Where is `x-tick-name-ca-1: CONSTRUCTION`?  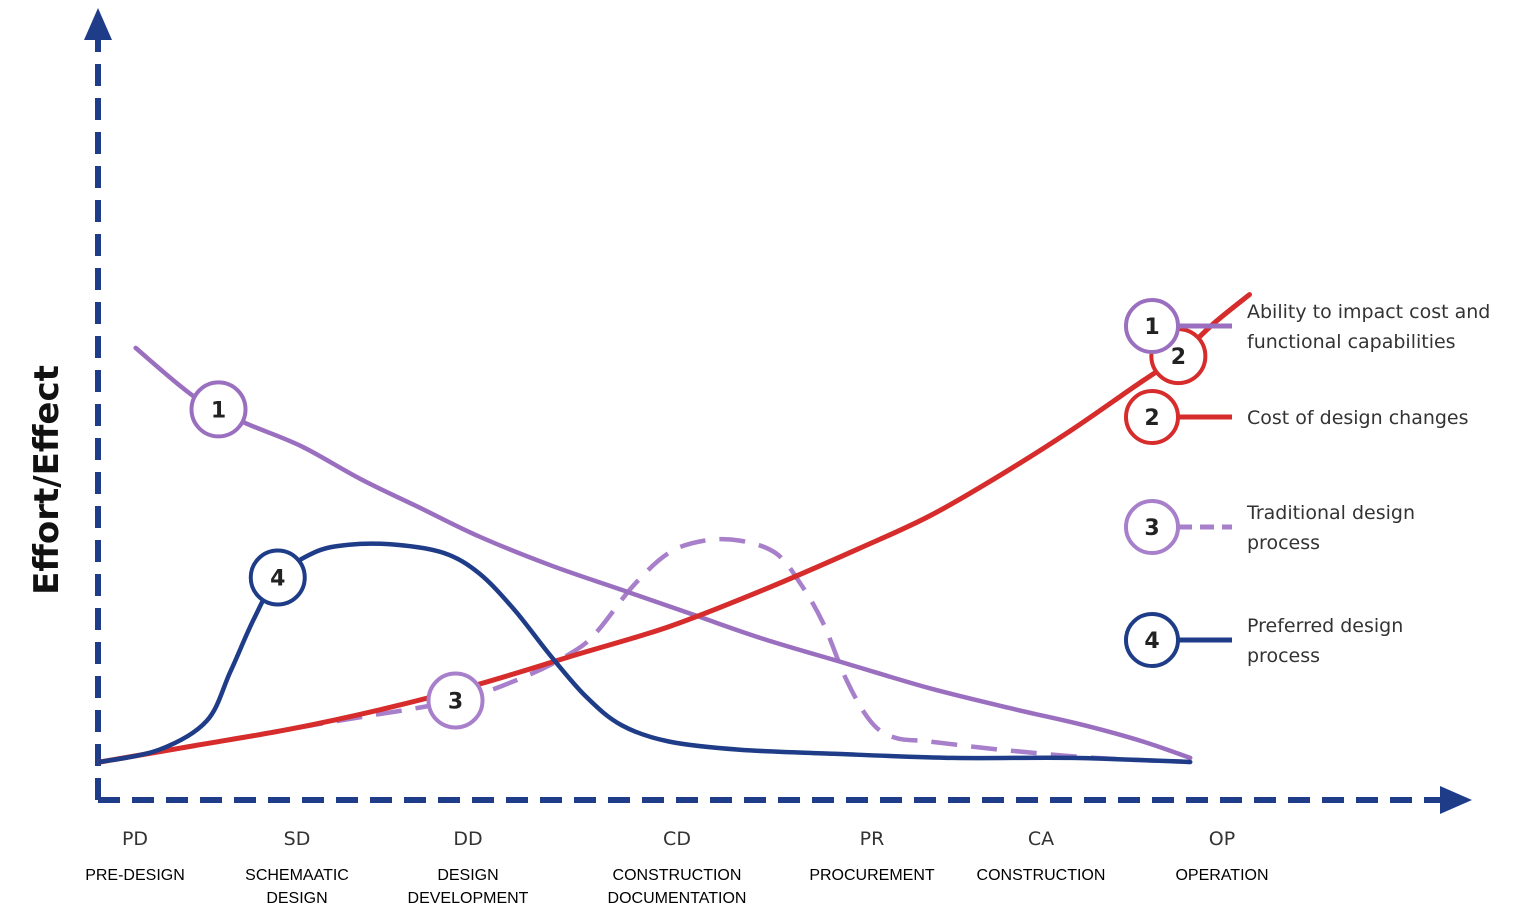 x-tick-name-ca-1: CONSTRUCTION is located at coordinates (1041, 875).